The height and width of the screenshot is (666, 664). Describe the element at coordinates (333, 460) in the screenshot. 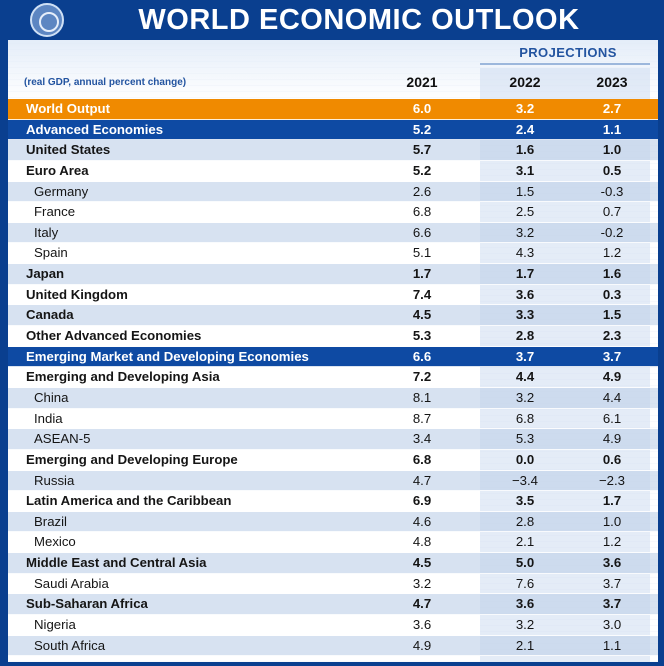

I see `table-row: Emerging and Developing Europe 6.8 0.0 0.6` at that location.